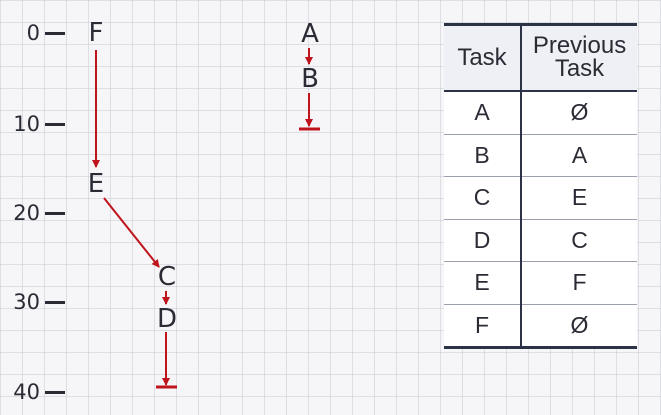 This screenshot has width=661, height=415. I want to click on table-row: A Ø, so click(540, 112).